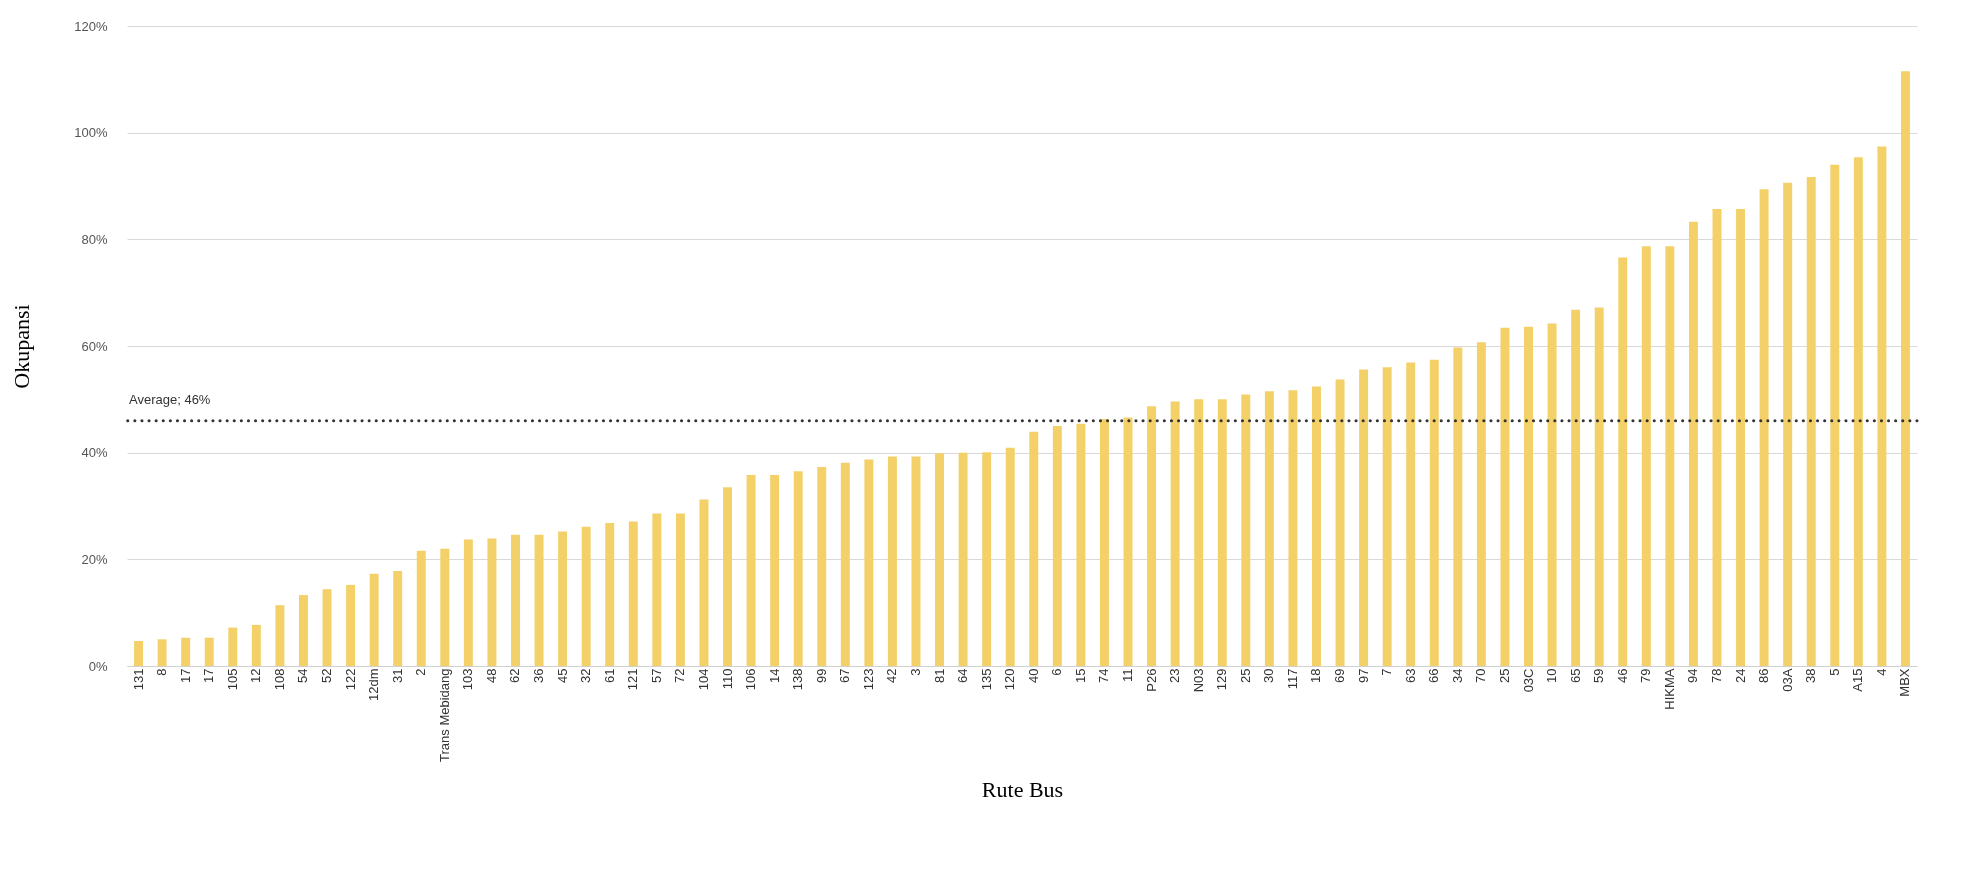 Image resolution: width=1968 pixels, height=873 pixels. What do you see at coordinates (1410, 675) in the screenshot?
I see `x-tick-label: 63` at bounding box center [1410, 675].